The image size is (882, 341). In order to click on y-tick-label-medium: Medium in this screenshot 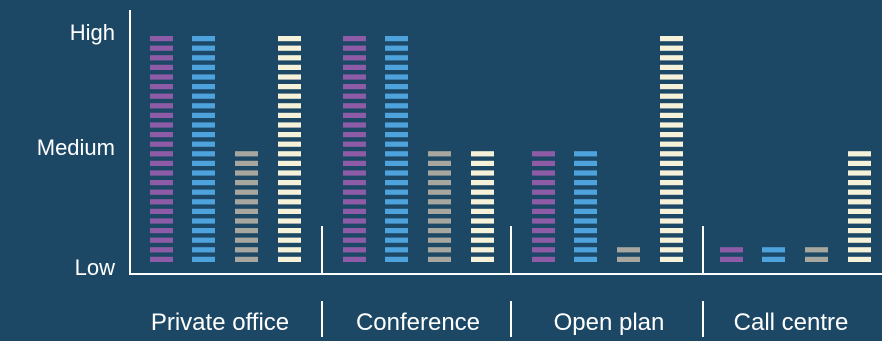, I will do `click(76, 147)`.